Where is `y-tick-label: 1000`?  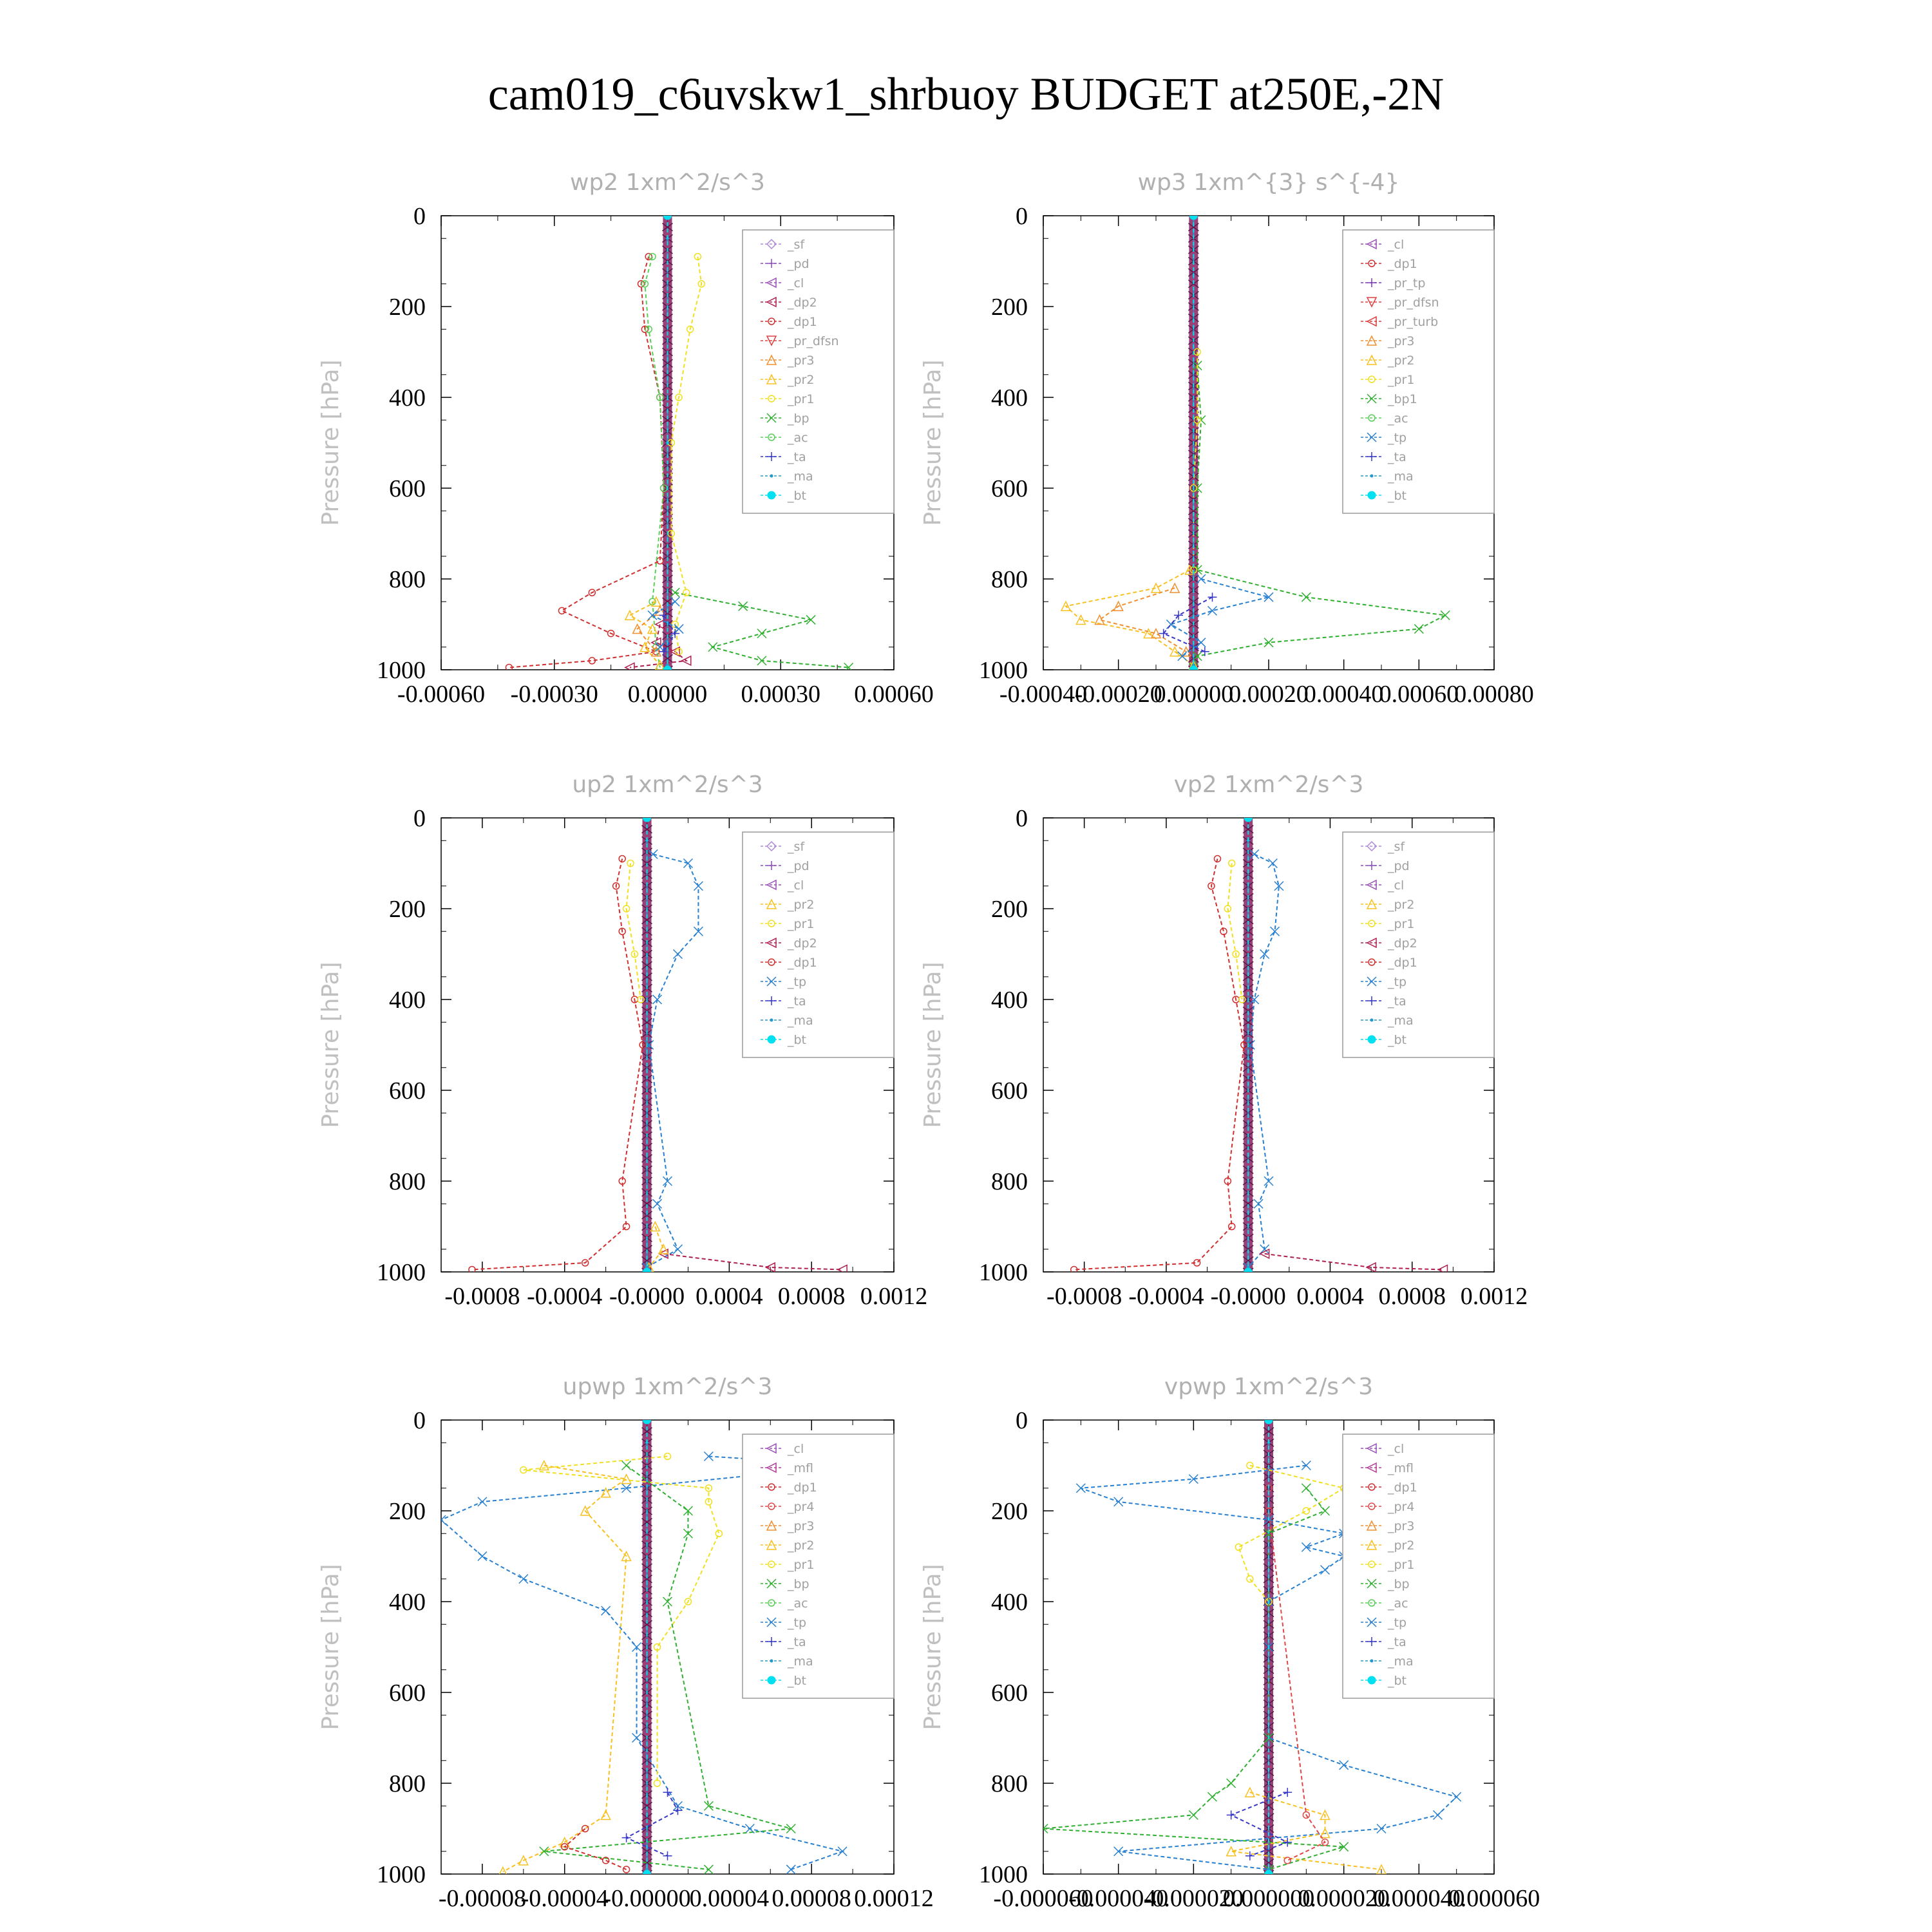
y-tick-label: 1000 is located at coordinates (401, 670).